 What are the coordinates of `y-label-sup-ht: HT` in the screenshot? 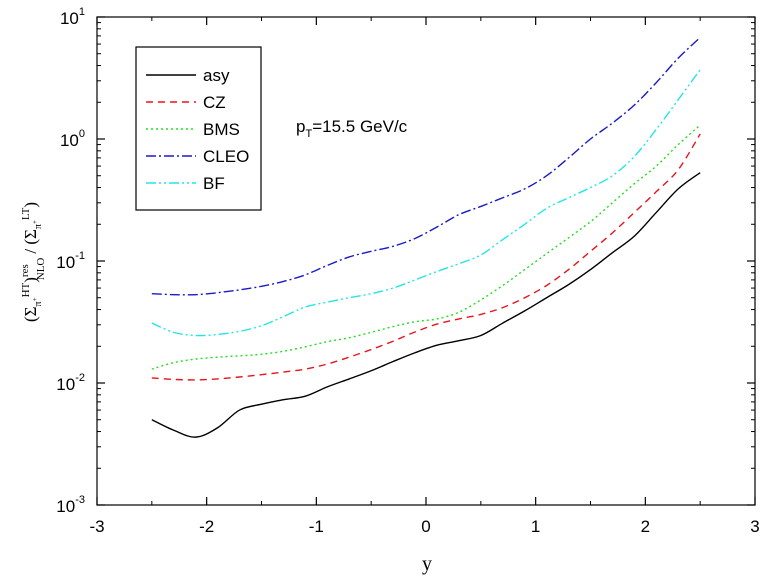 It's located at (26, 289).